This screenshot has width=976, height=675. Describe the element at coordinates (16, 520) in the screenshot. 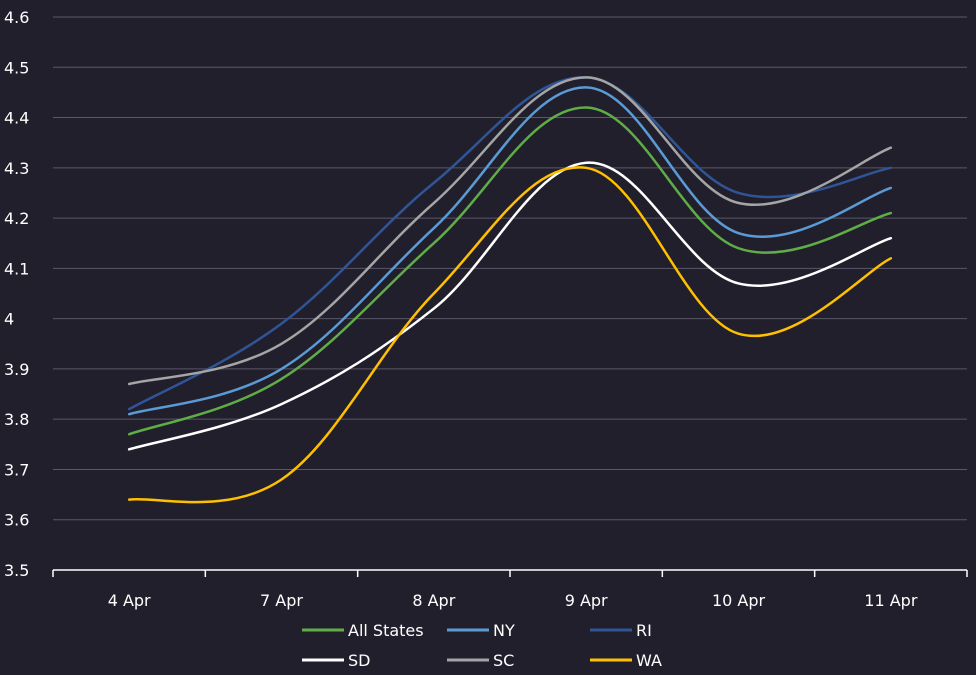

I see `y-tick-label: 3.6` at that location.